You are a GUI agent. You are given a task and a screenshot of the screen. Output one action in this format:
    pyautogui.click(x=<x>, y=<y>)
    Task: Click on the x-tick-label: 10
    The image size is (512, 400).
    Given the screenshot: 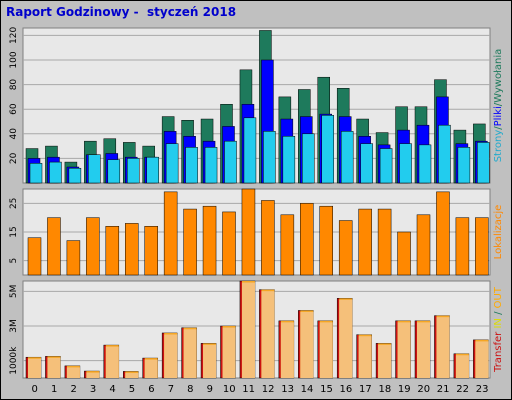 What is the action you would take?
    pyautogui.click(x=229, y=389)
    